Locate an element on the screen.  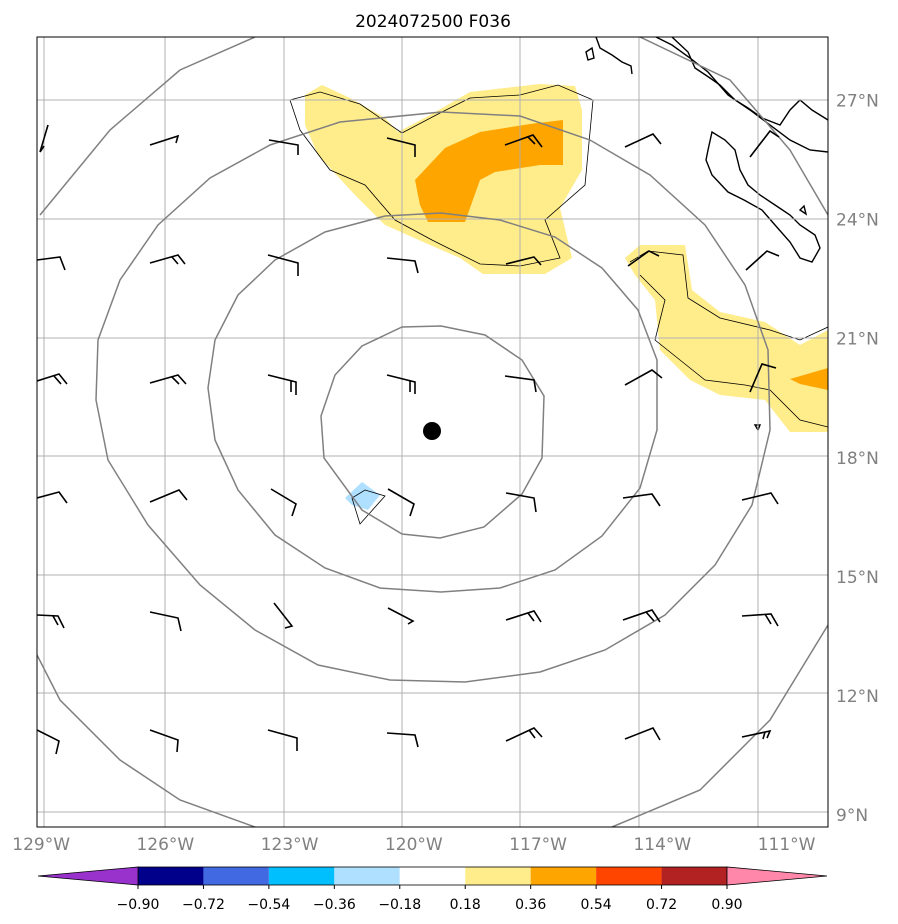
colorbar-tick-label: −0.90 is located at coordinates (138, 905).